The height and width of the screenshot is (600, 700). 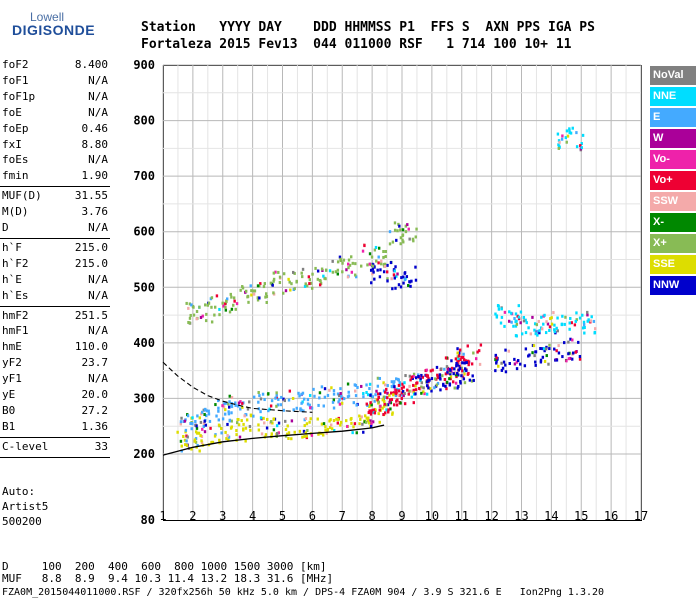 What do you see at coordinates (55, 129) in the screenshot?
I see `param-row-foep: foEp 0.46` at bounding box center [55, 129].